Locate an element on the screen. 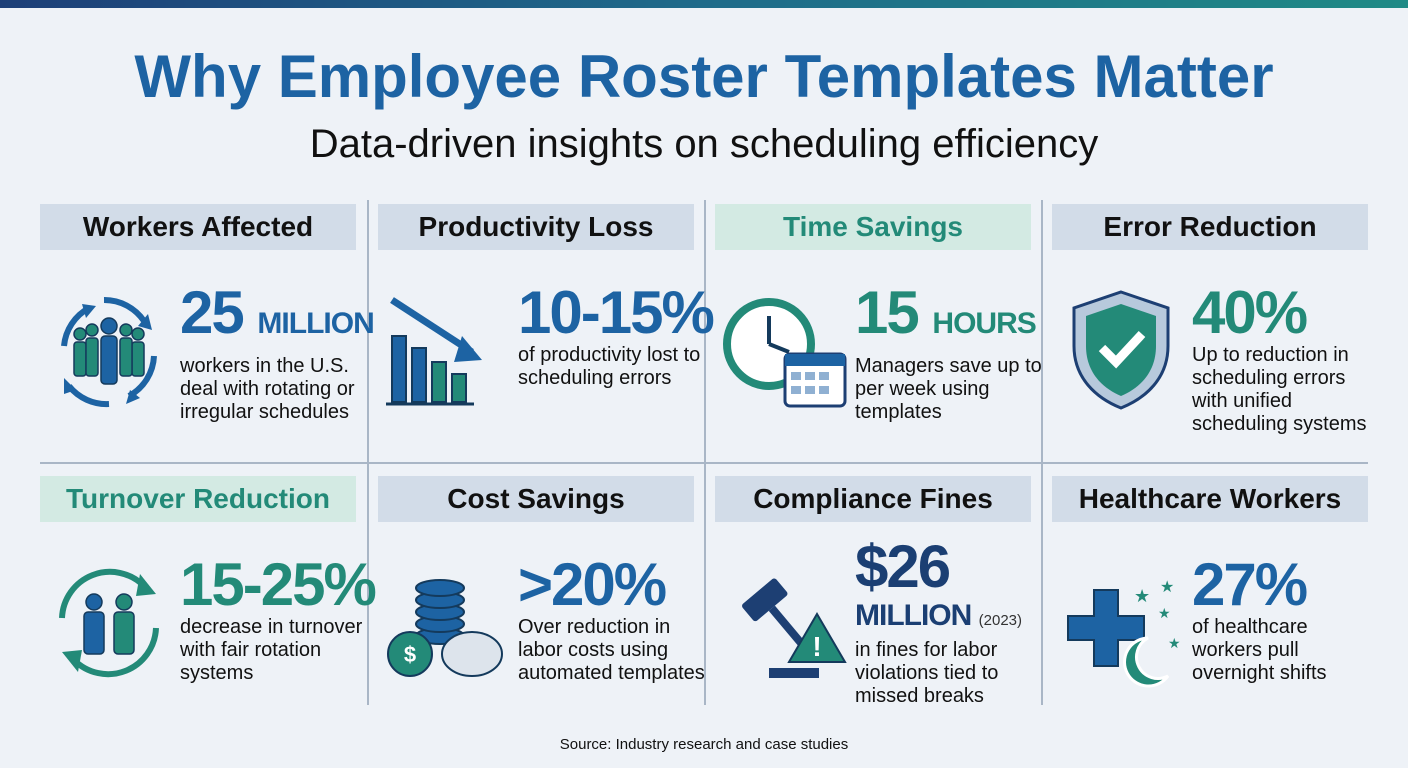 This screenshot has height=768, width=1408. card-header: Healthcare Workers is located at coordinates (1210, 499).